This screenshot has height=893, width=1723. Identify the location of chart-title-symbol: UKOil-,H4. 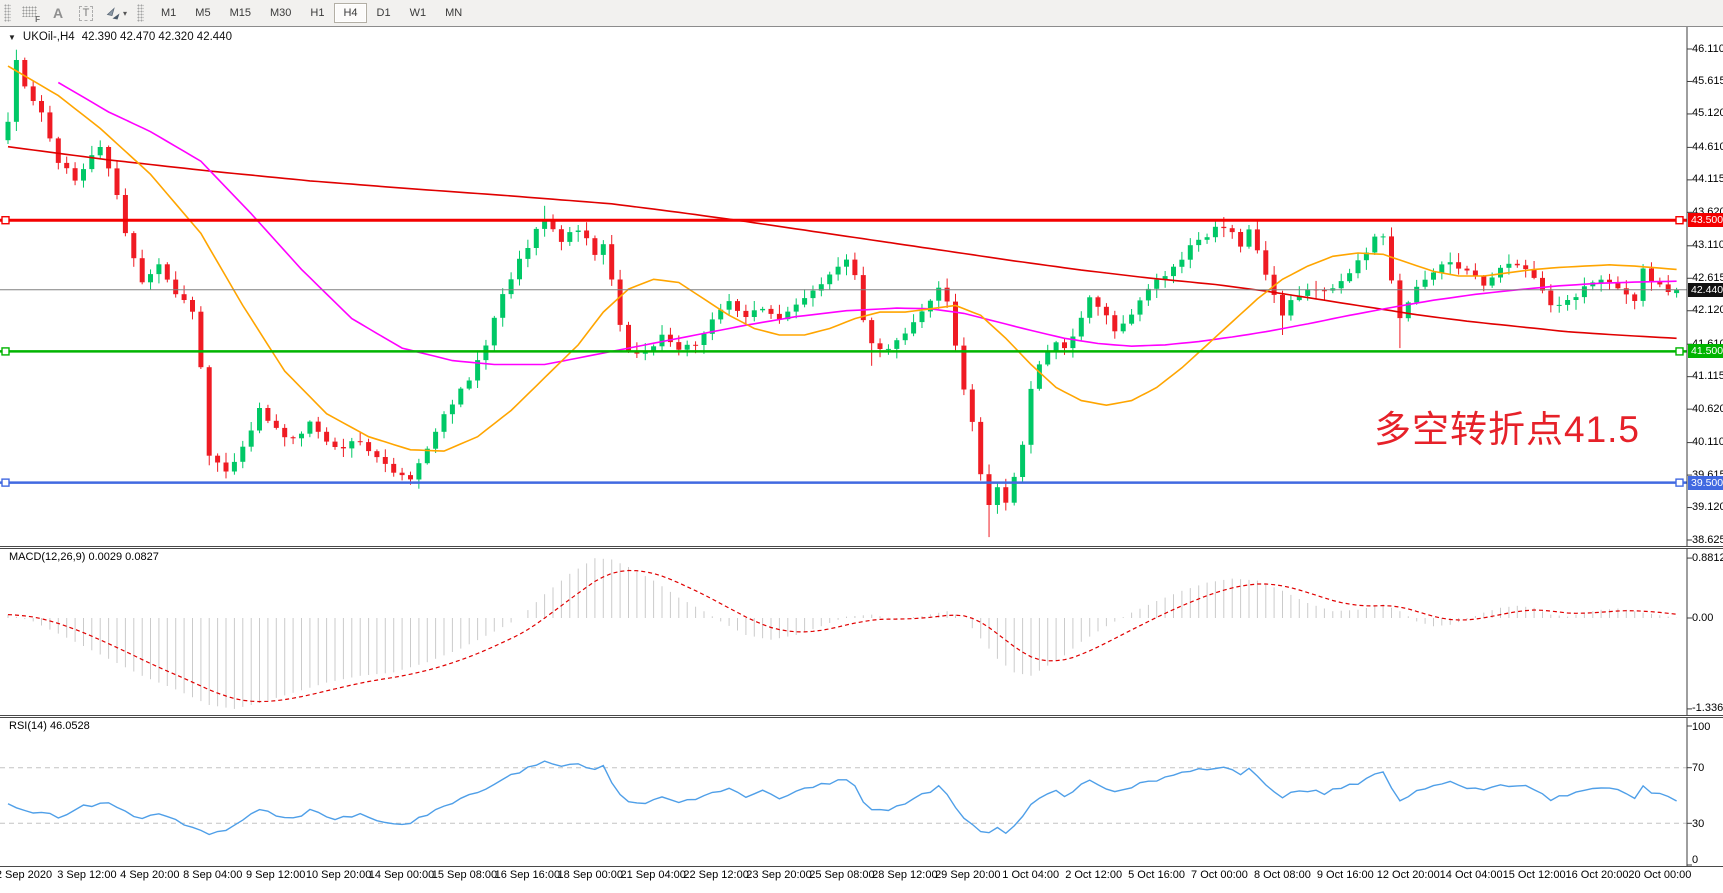
(48, 37).